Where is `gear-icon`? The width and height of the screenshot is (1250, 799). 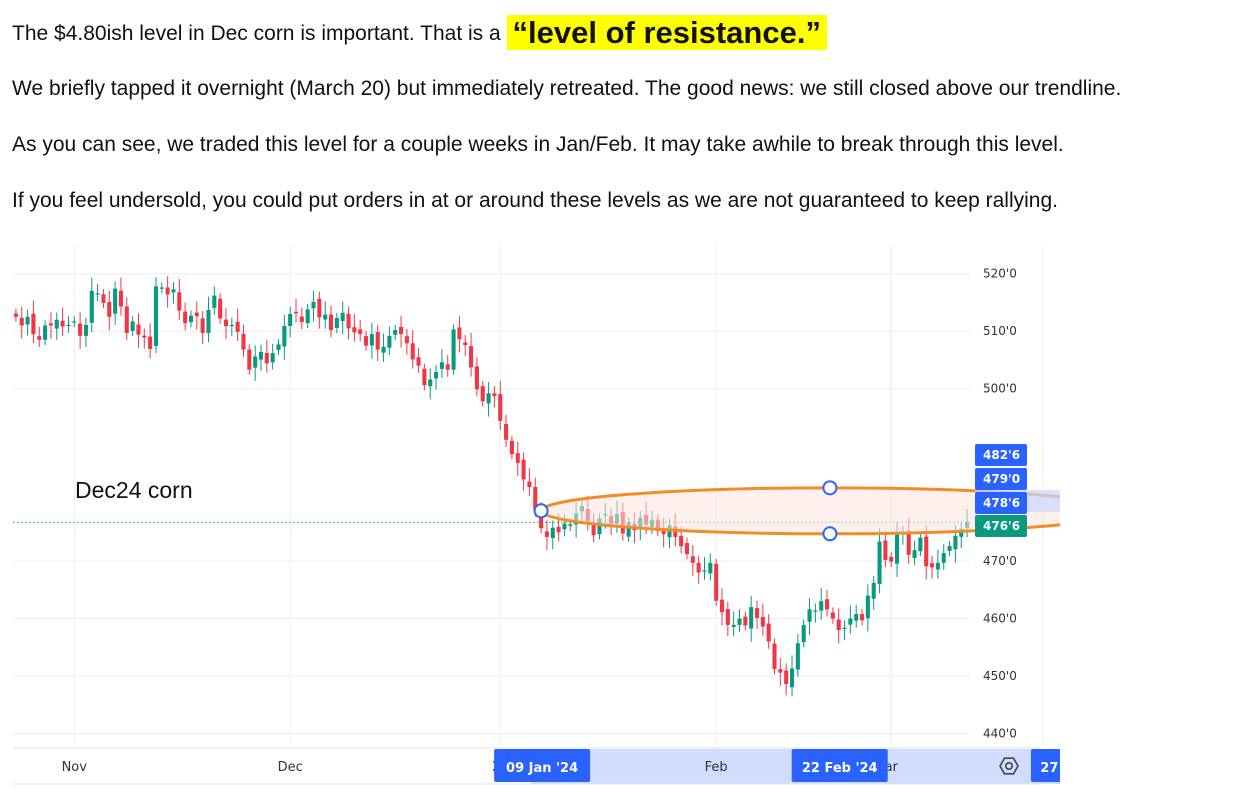
gear-icon is located at coordinates (1009, 766).